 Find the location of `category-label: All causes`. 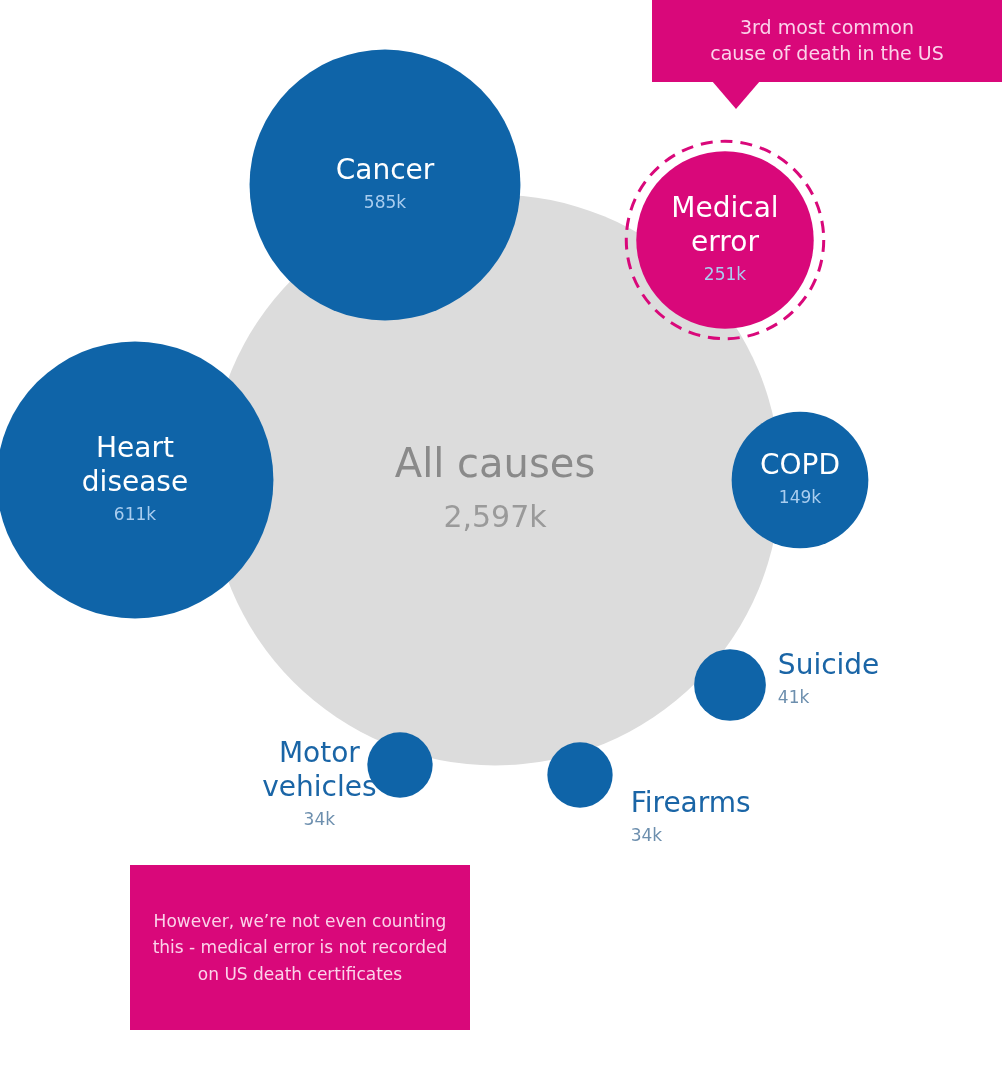

category-label: All causes is located at coordinates (495, 463).